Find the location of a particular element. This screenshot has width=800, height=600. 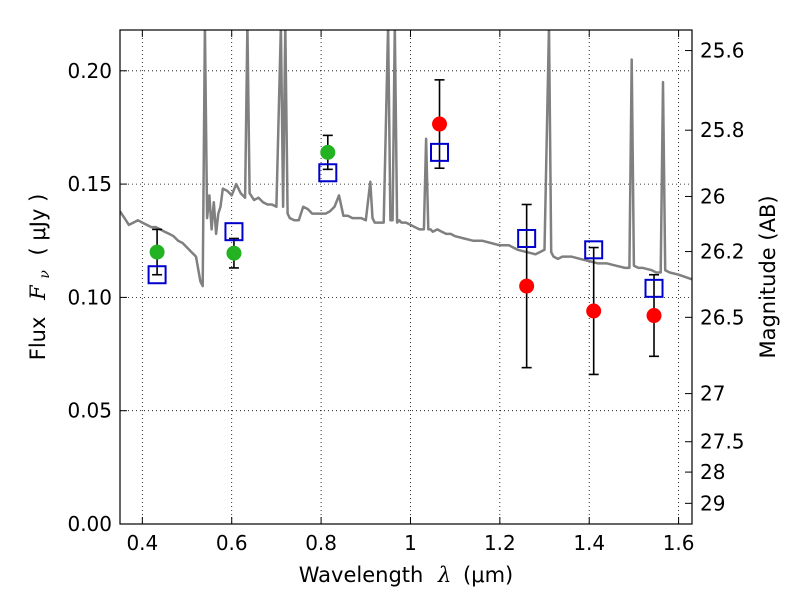

x-tick-label: 1 is located at coordinates (410, 543).